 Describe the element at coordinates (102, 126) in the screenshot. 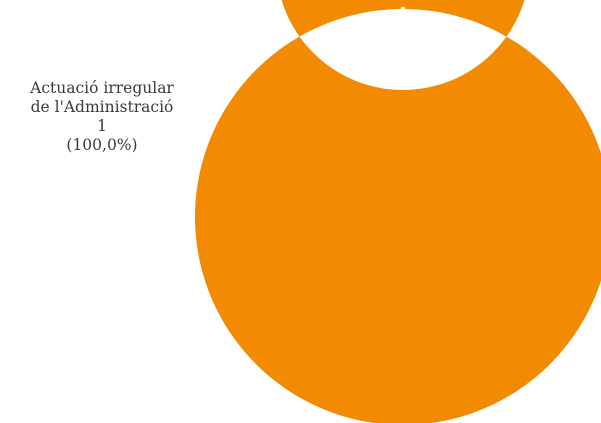

I see `slice-label-value: 1` at that location.